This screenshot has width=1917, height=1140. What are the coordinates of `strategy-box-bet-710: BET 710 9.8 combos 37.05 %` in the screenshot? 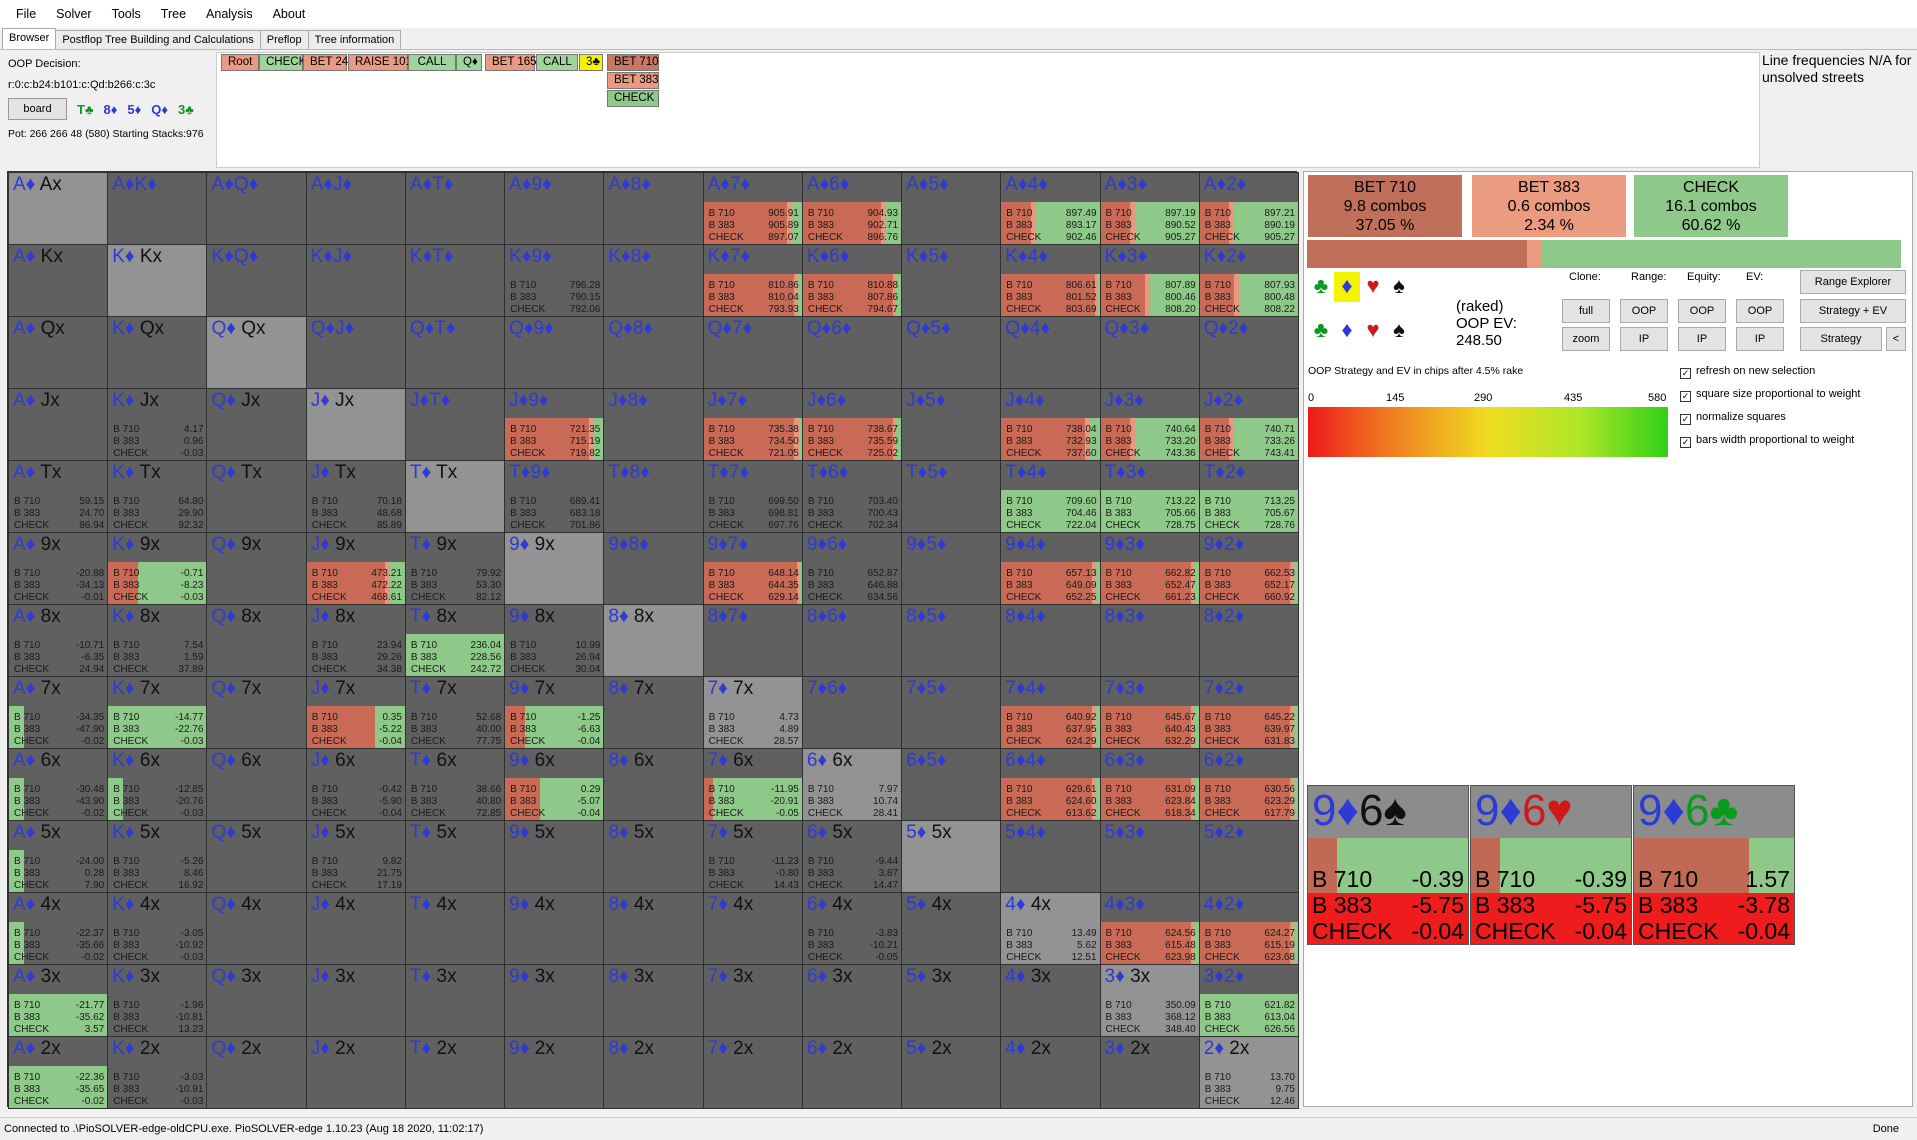 It's located at (1385, 206).